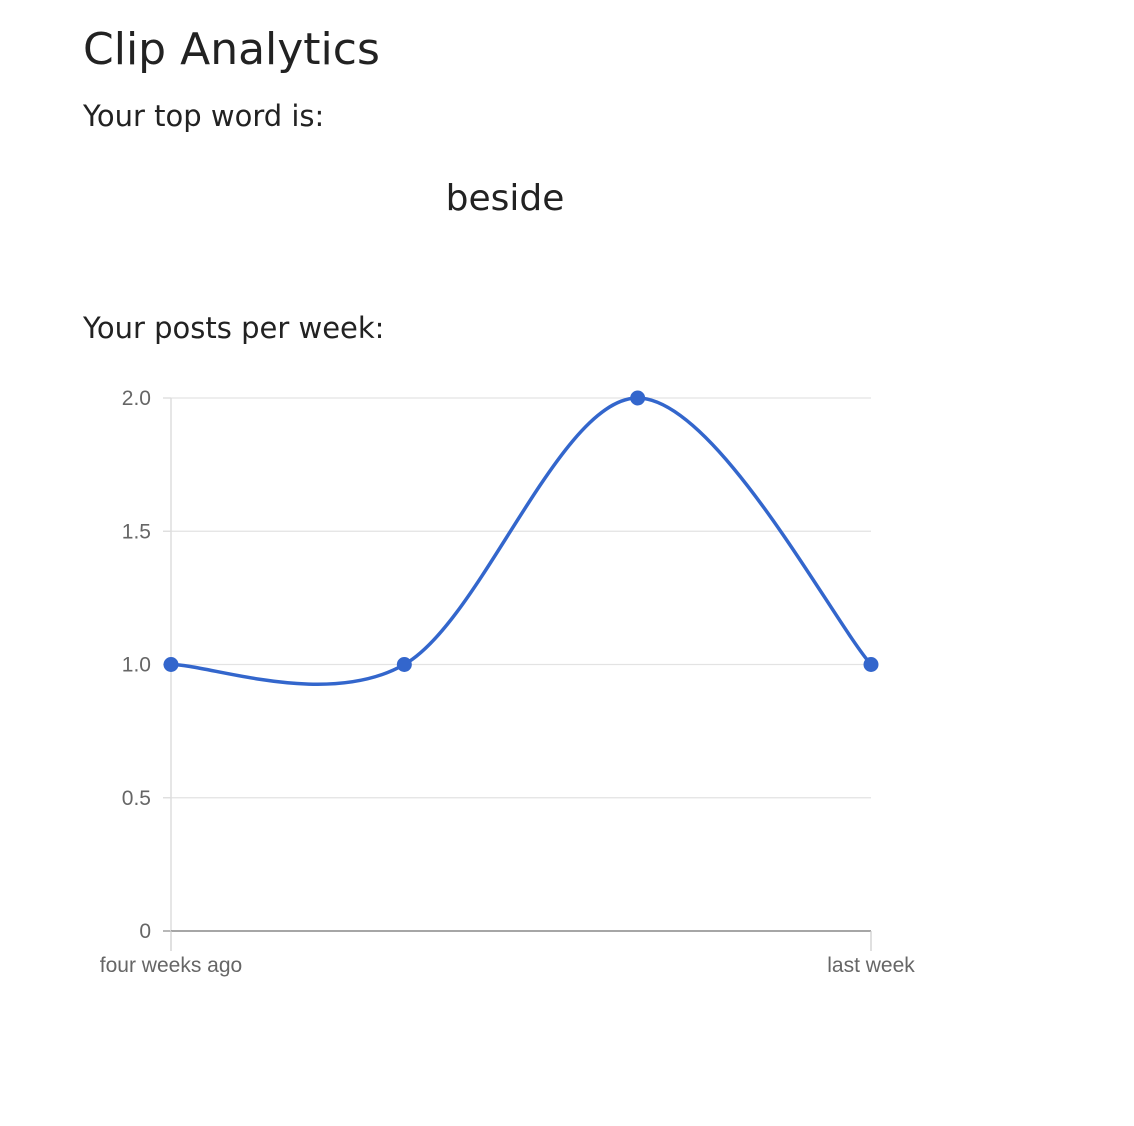 The image size is (1134, 1126). What do you see at coordinates (234, 328) in the screenshot?
I see `posts-per-week-label: Your posts per week:` at bounding box center [234, 328].